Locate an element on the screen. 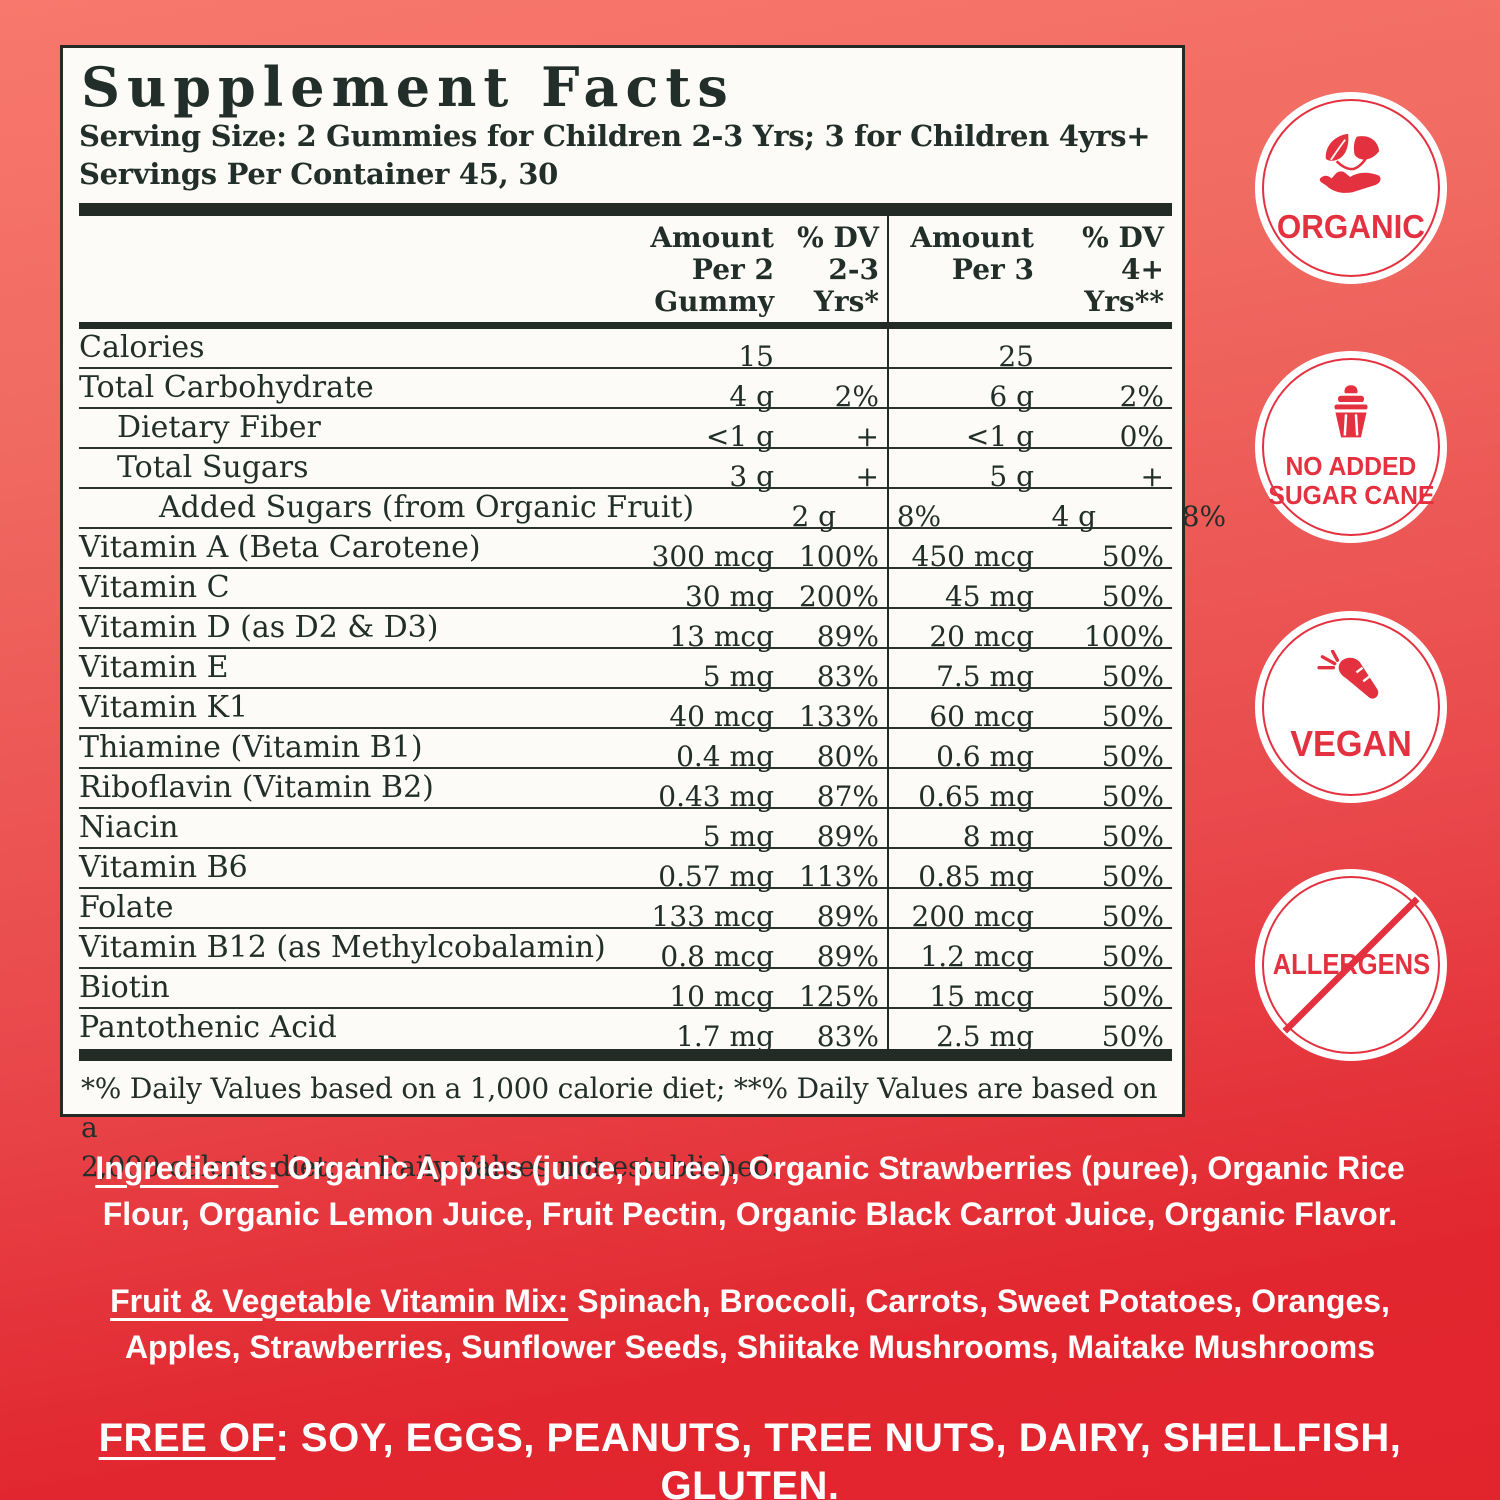  amount-per-2-value: 15 is located at coordinates (756, 357).